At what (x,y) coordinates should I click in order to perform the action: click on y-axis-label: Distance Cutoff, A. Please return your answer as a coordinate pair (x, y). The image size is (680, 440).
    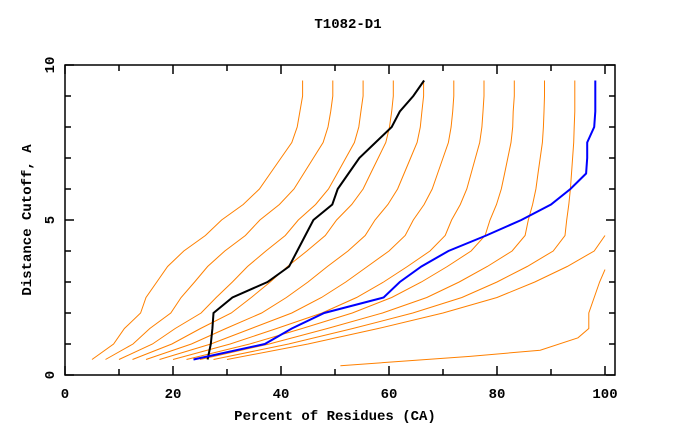
    Looking at the image, I should click on (28, 220).